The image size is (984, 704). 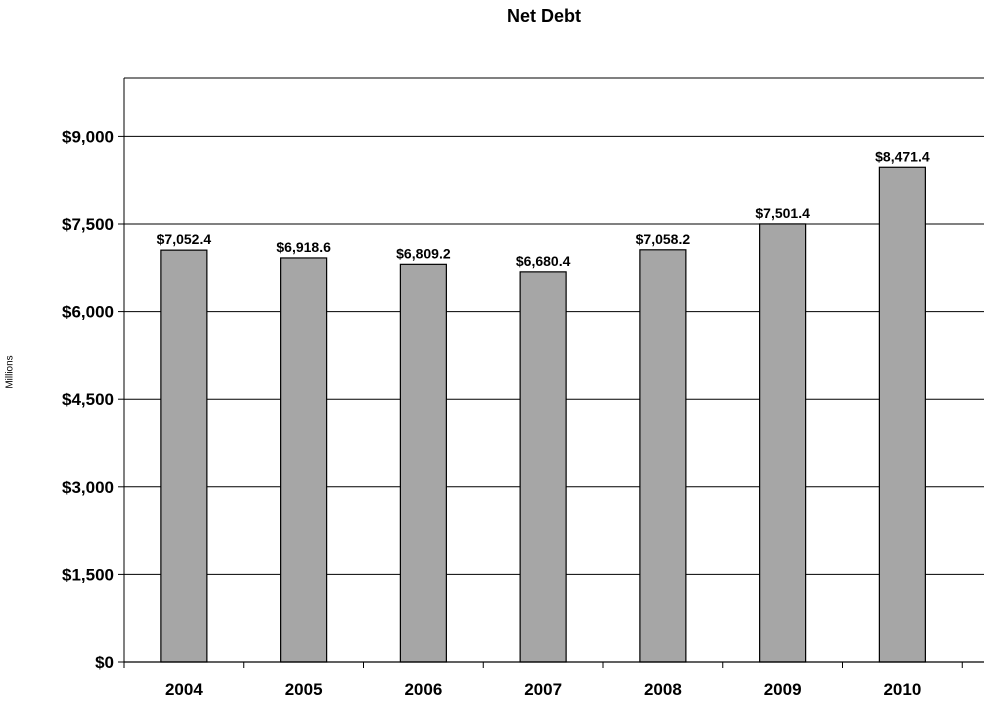 I want to click on x-tick-label-2005: 2005, so click(x=304, y=689).